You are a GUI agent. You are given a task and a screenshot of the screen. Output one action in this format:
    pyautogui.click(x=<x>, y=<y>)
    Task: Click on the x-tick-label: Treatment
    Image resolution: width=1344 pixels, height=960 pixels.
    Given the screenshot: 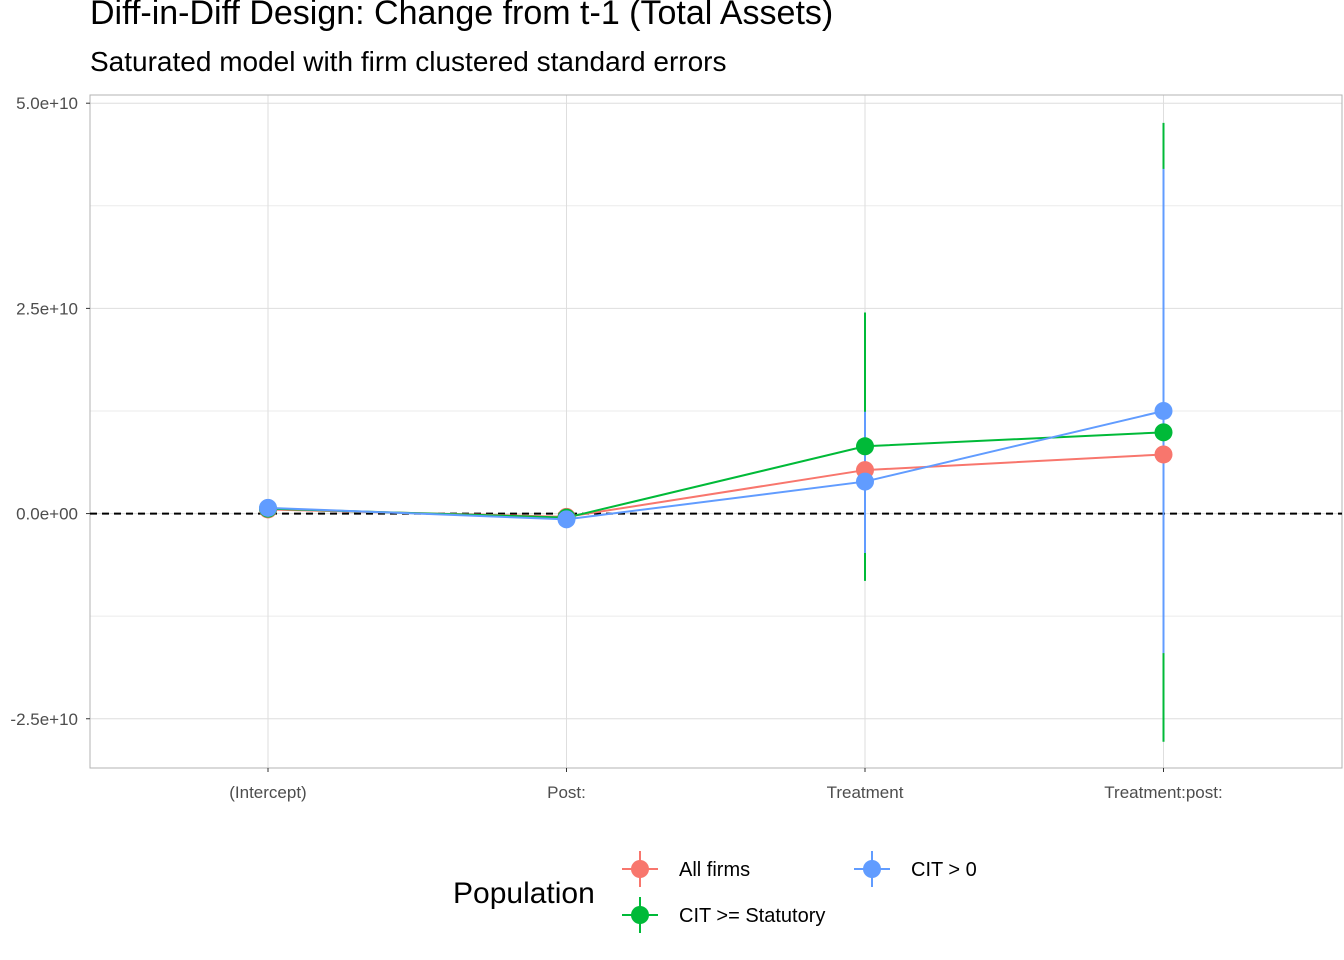 What is the action you would take?
    pyautogui.click(x=865, y=792)
    